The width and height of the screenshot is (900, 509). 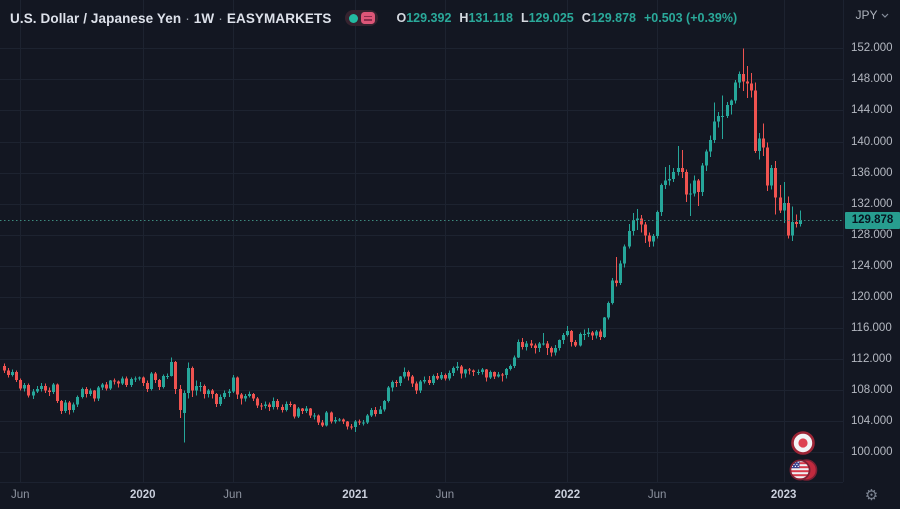 I want to click on time-tick-label: 2020, so click(x=142, y=495).